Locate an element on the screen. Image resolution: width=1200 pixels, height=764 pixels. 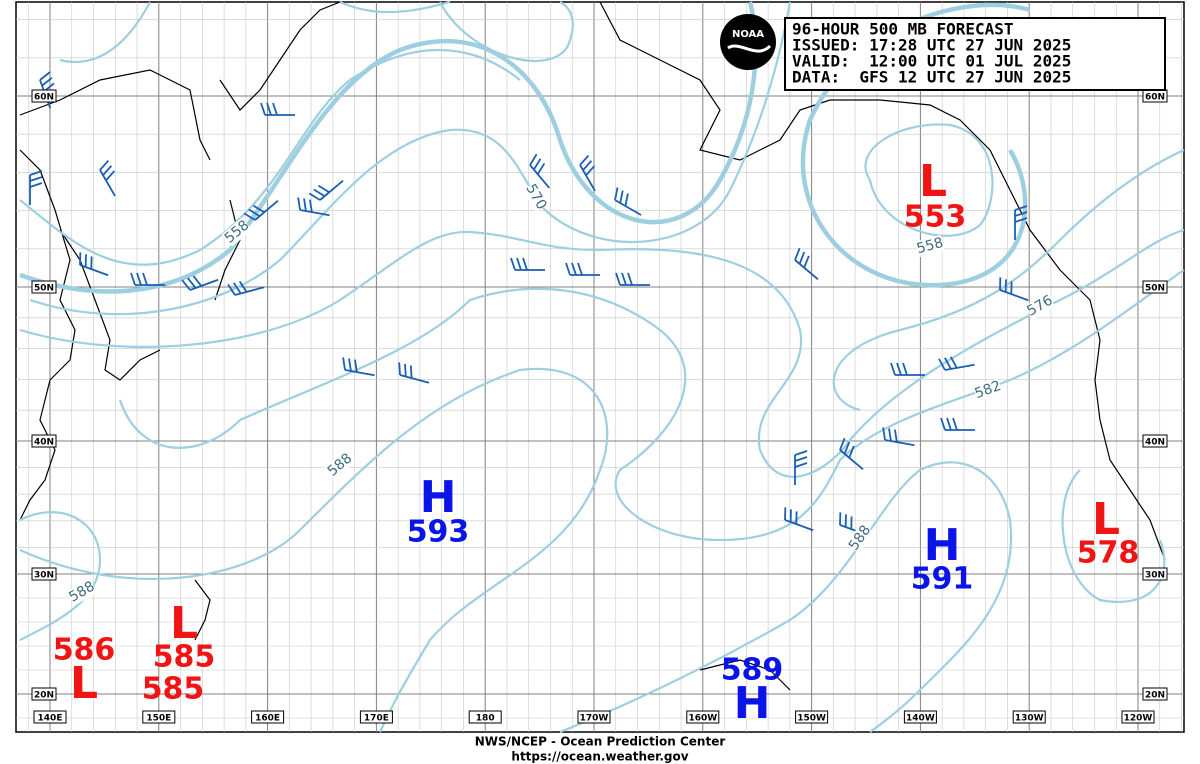
center-symbol: H is located at coordinates (438, 497).